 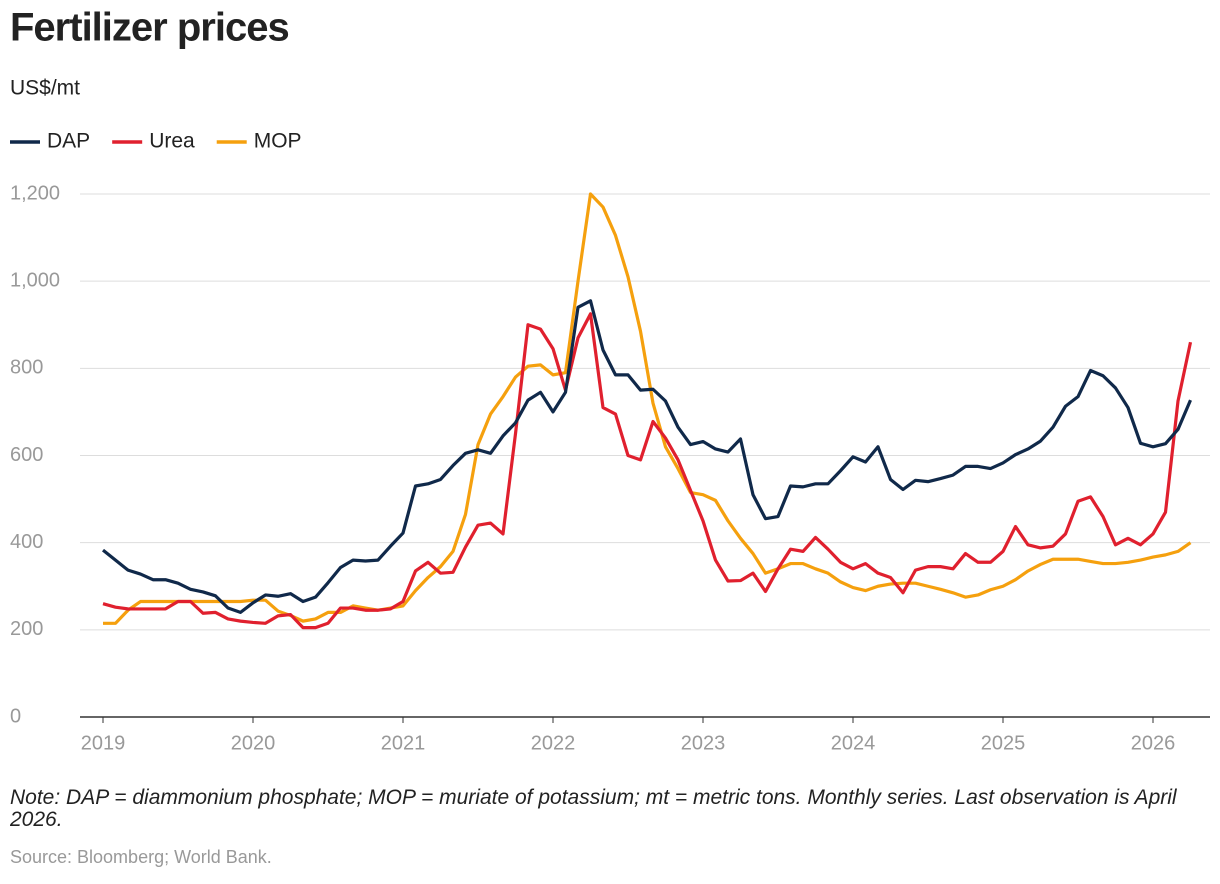 What do you see at coordinates (403, 743) in the screenshot?
I see `x-tick-label: 2021` at bounding box center [403, 743].